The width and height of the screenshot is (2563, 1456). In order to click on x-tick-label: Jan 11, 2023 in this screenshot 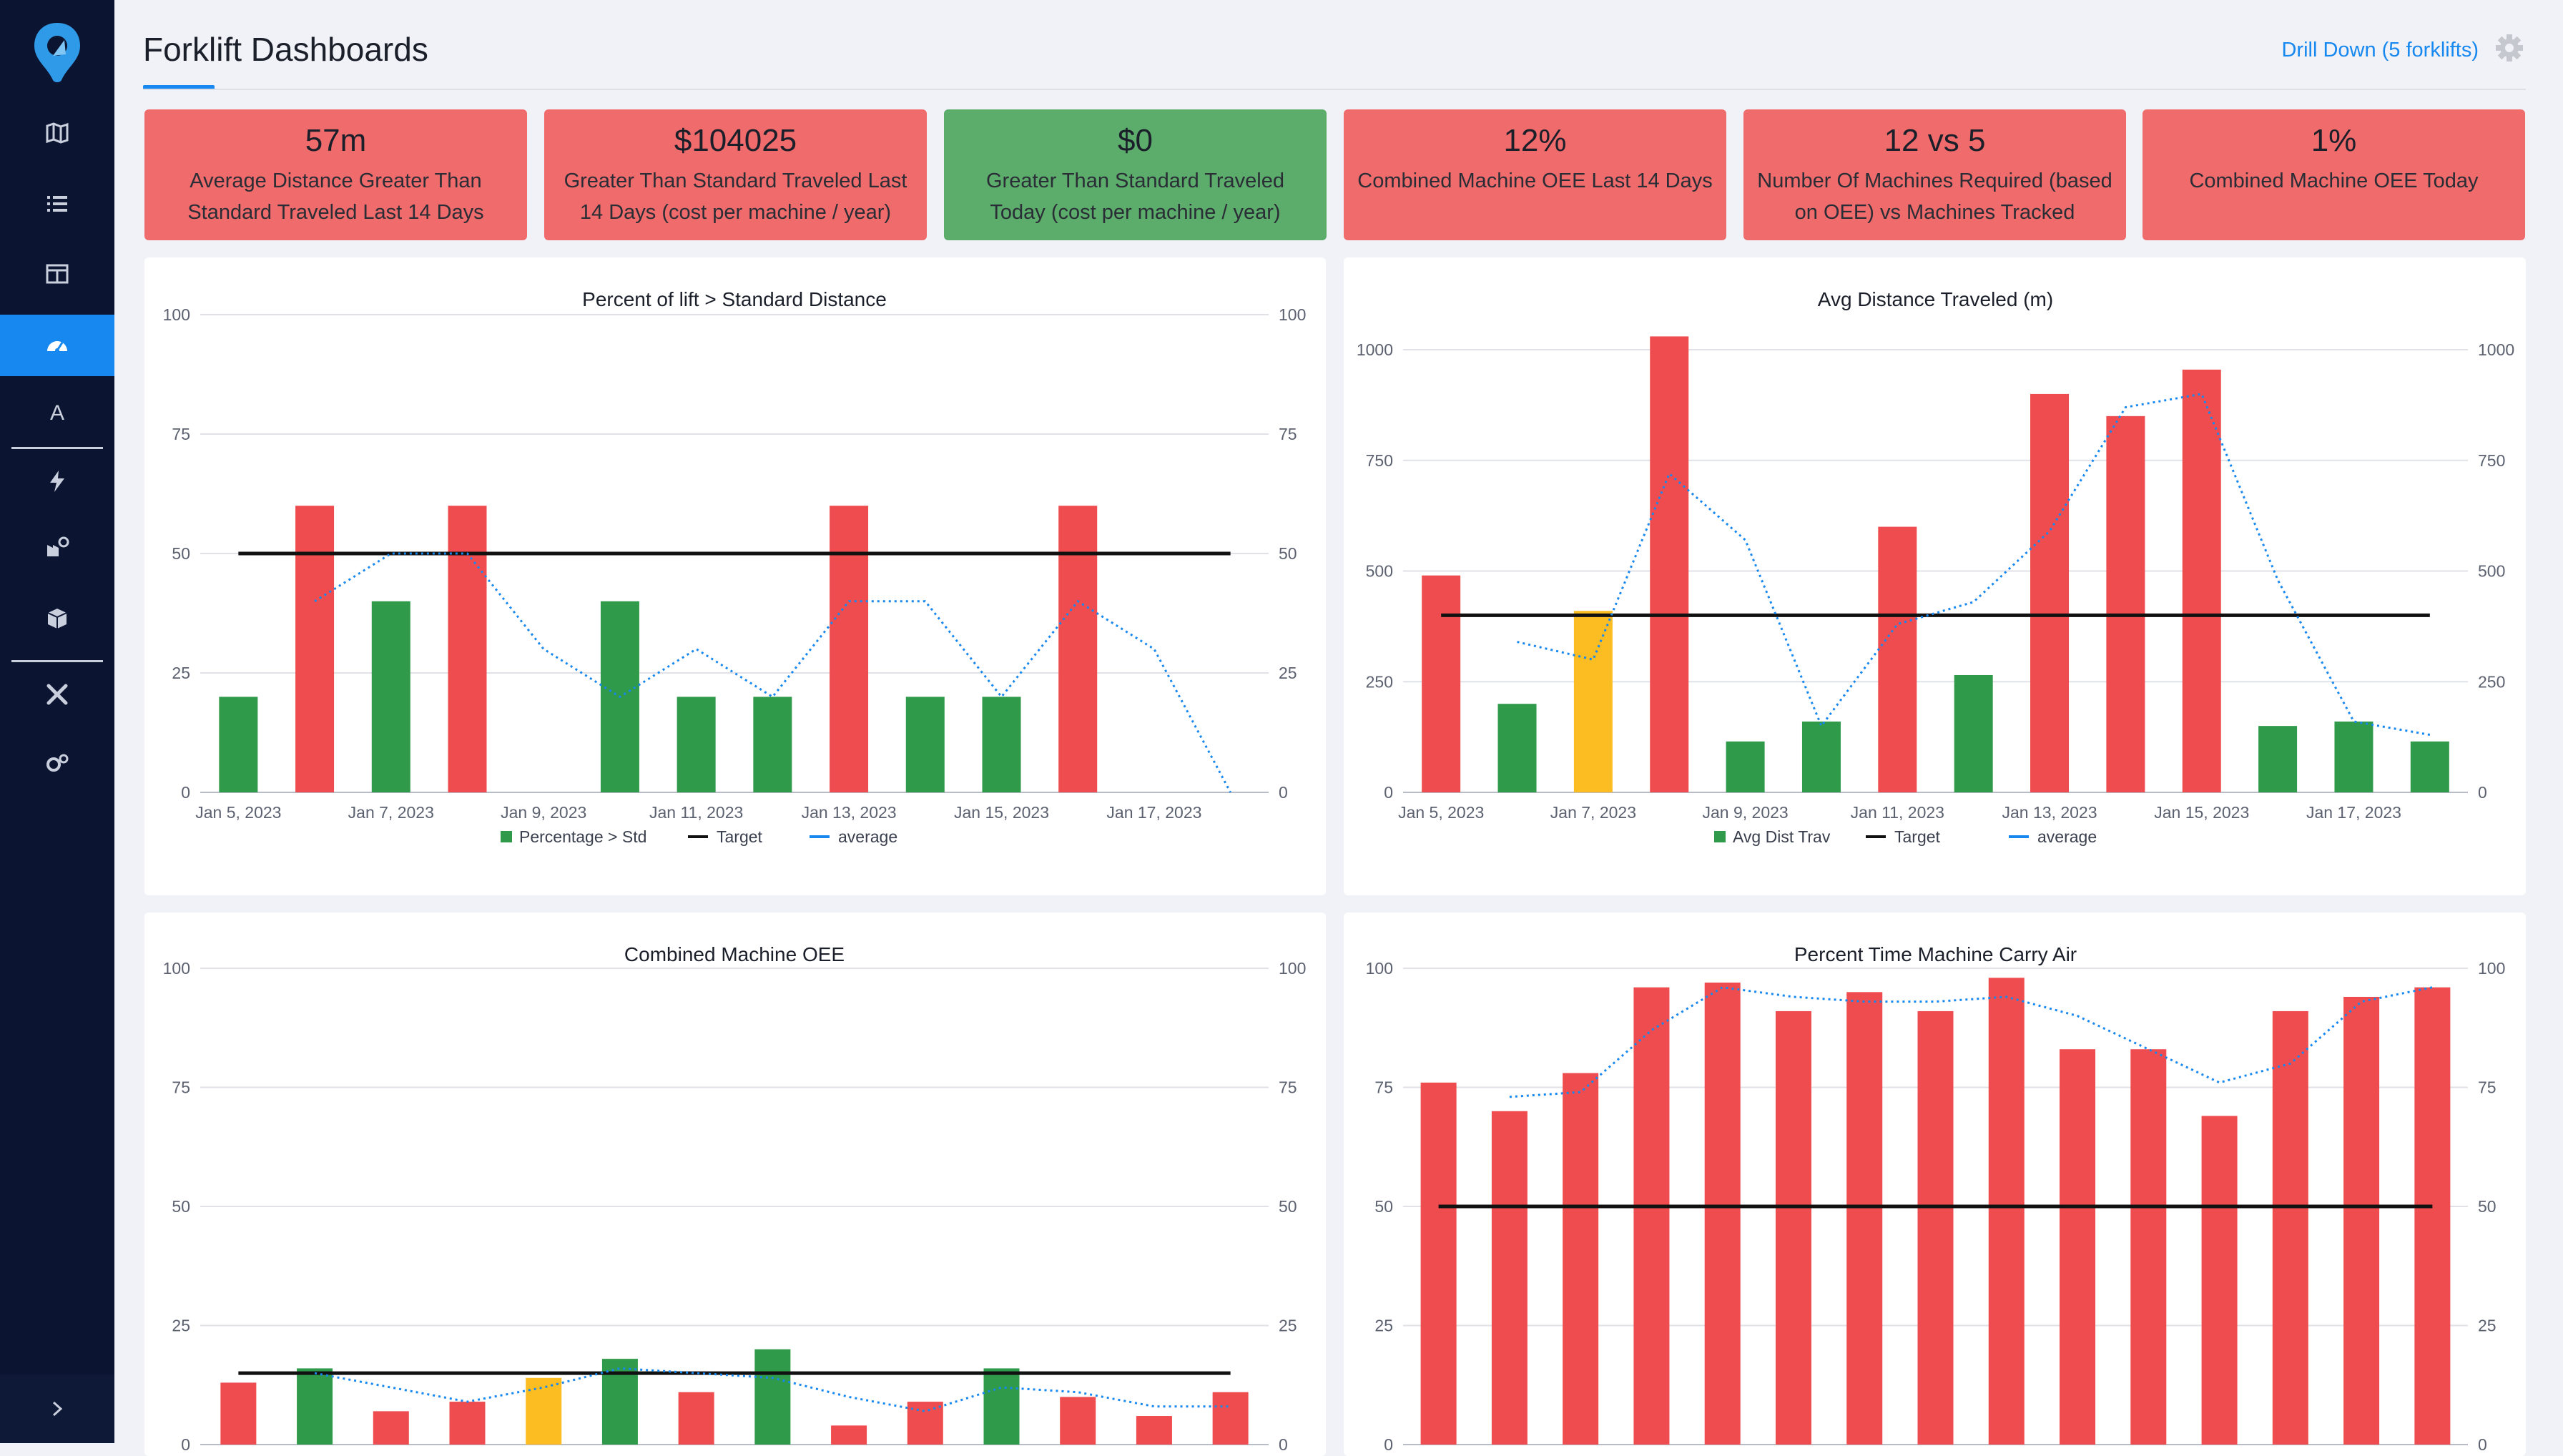, I will do `click(696, 812)`.